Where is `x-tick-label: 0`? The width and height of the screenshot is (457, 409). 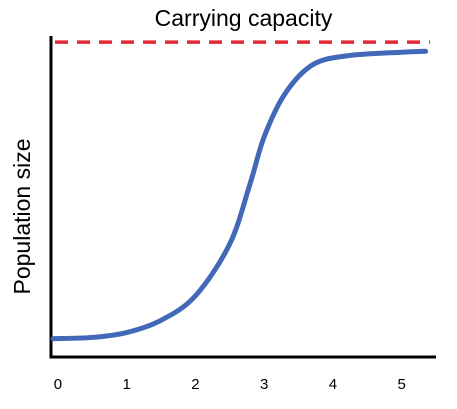 x-tick-label: 0 is located at coordinates (58, 384).